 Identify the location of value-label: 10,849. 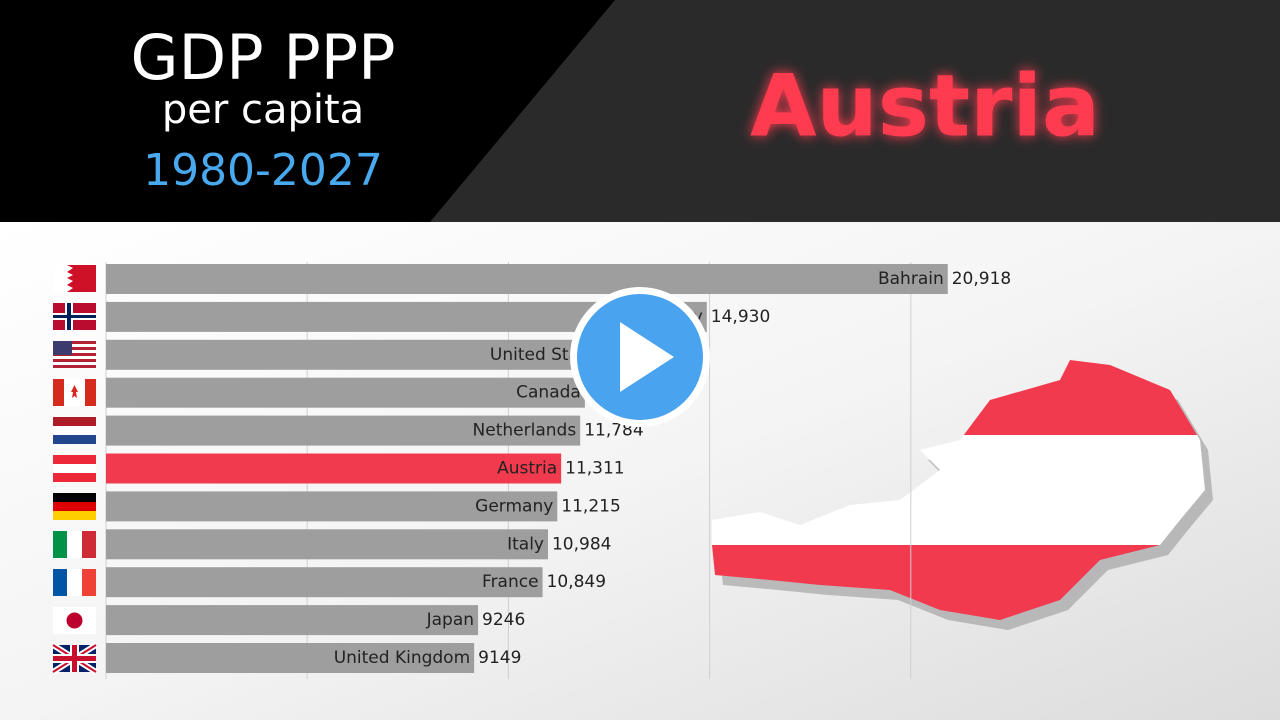
(576, 582).